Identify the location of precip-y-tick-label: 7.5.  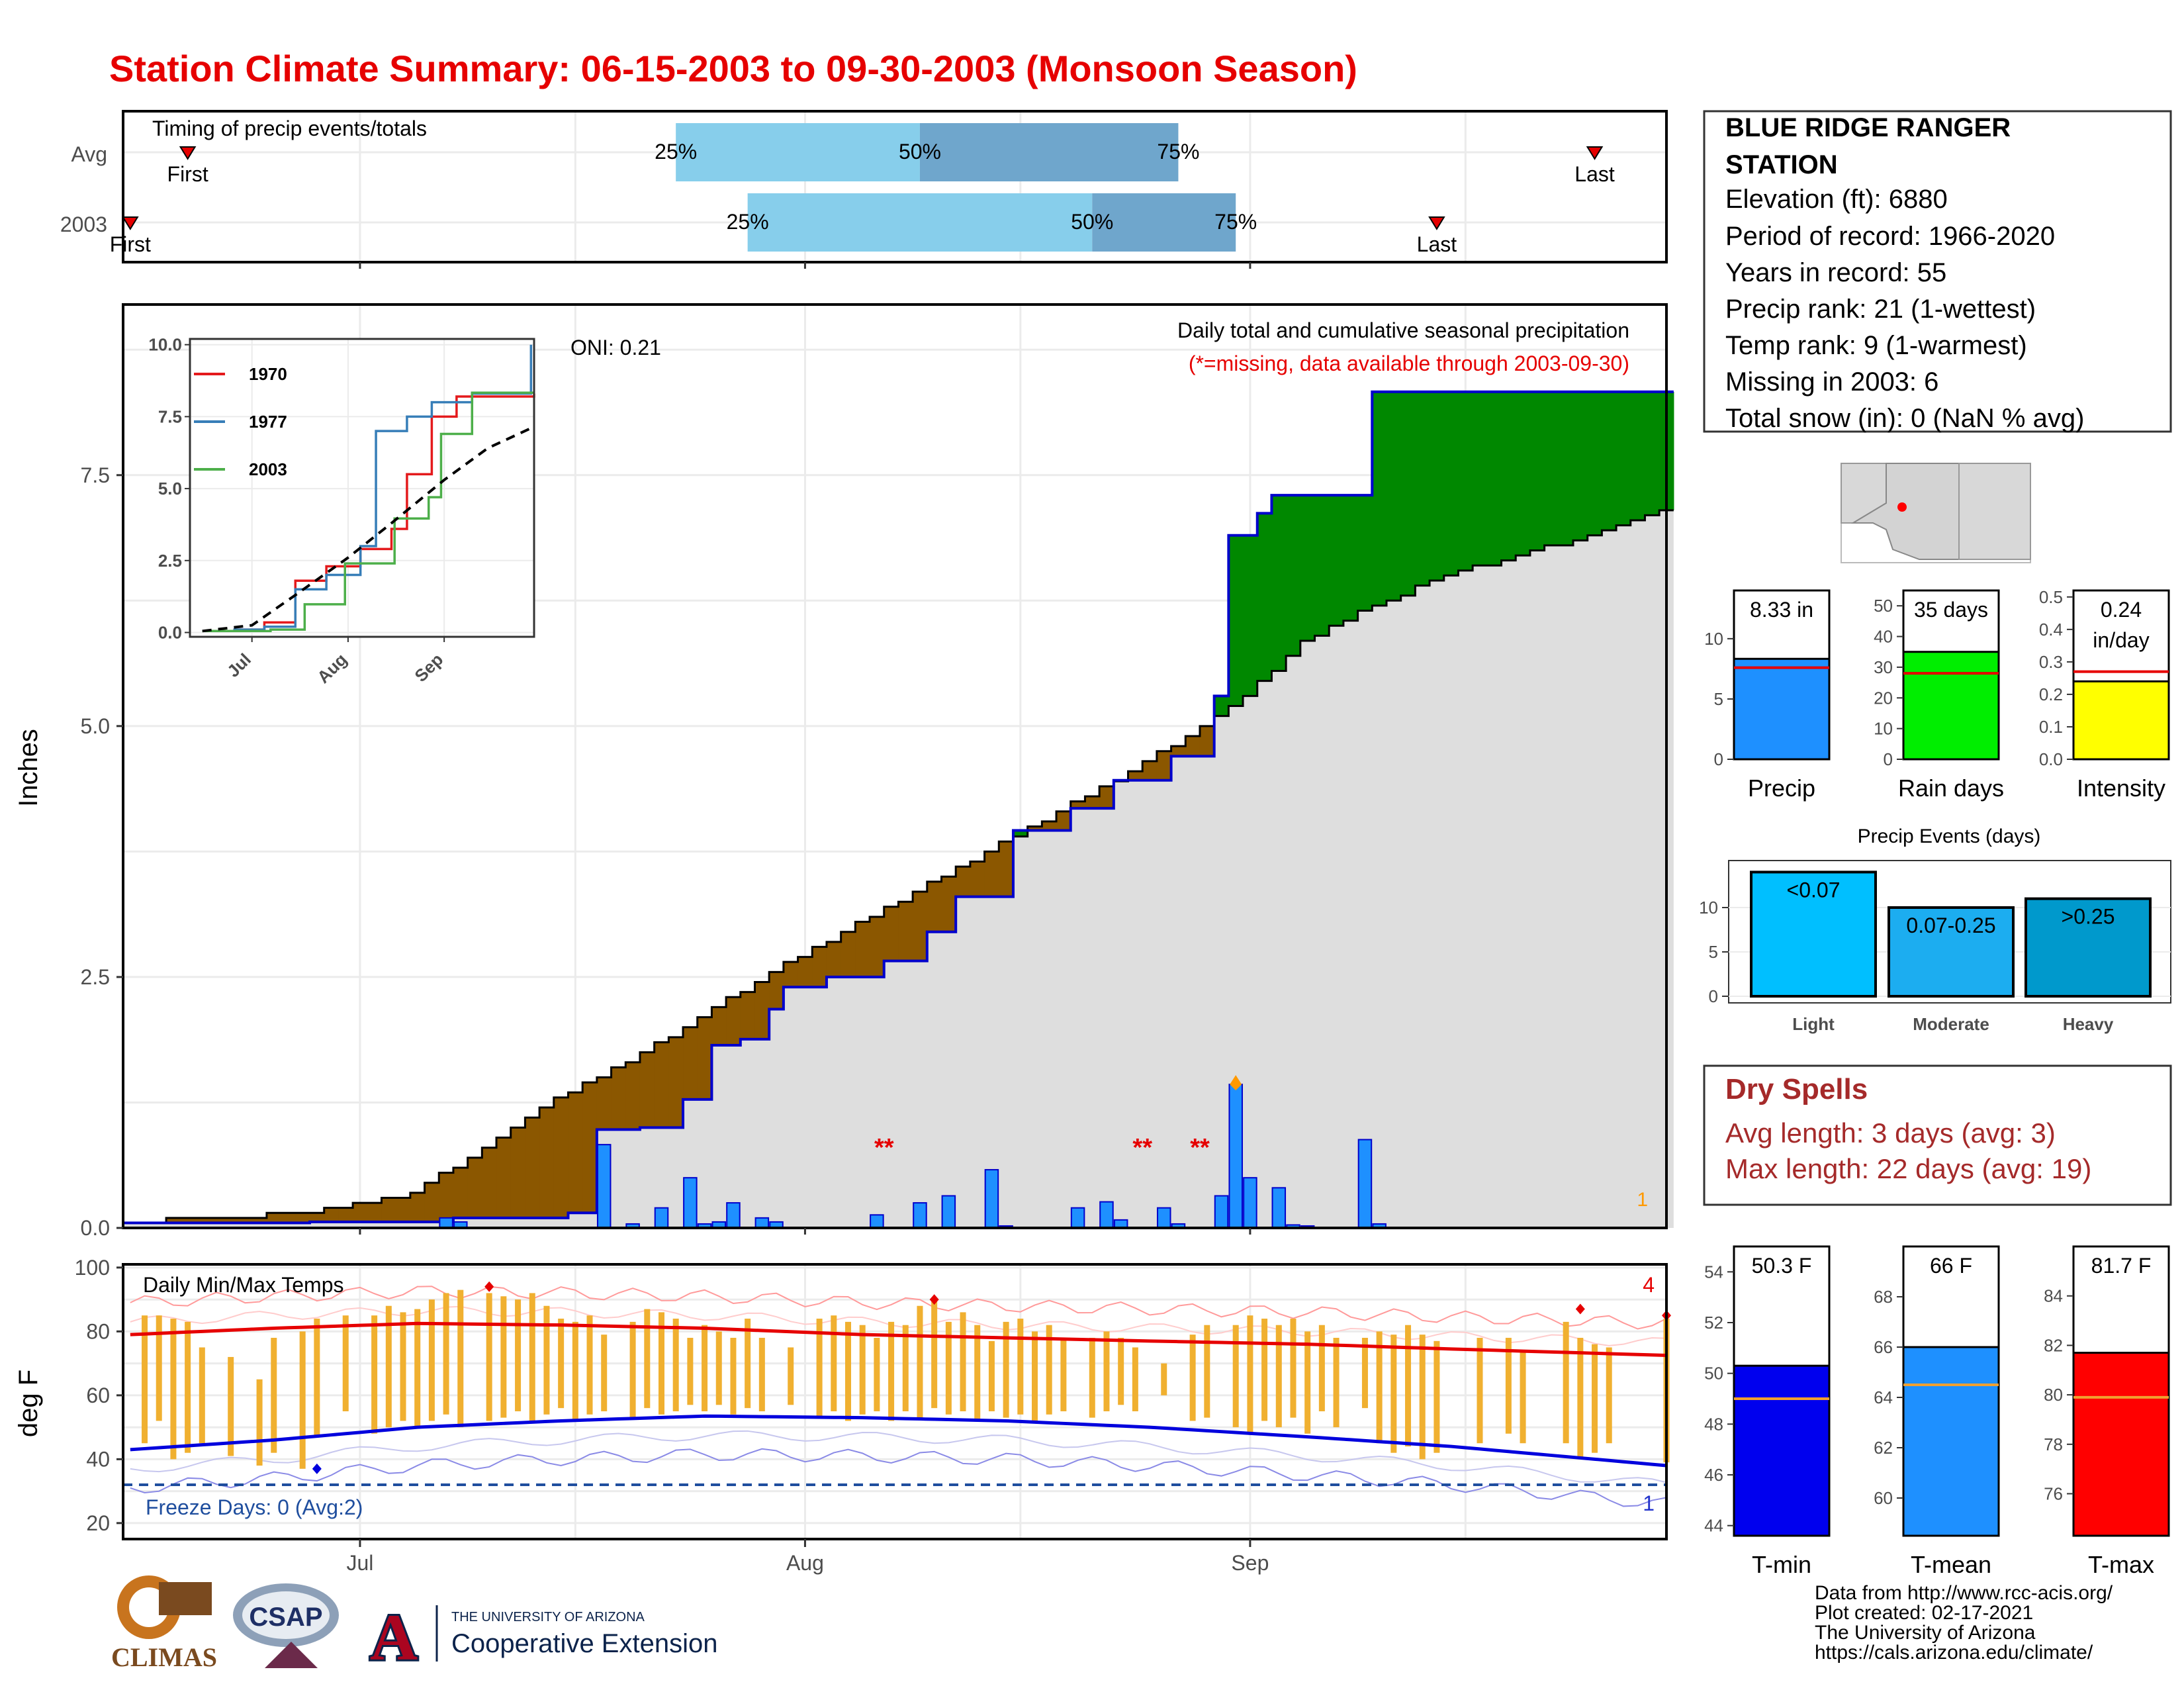
(95, 475).